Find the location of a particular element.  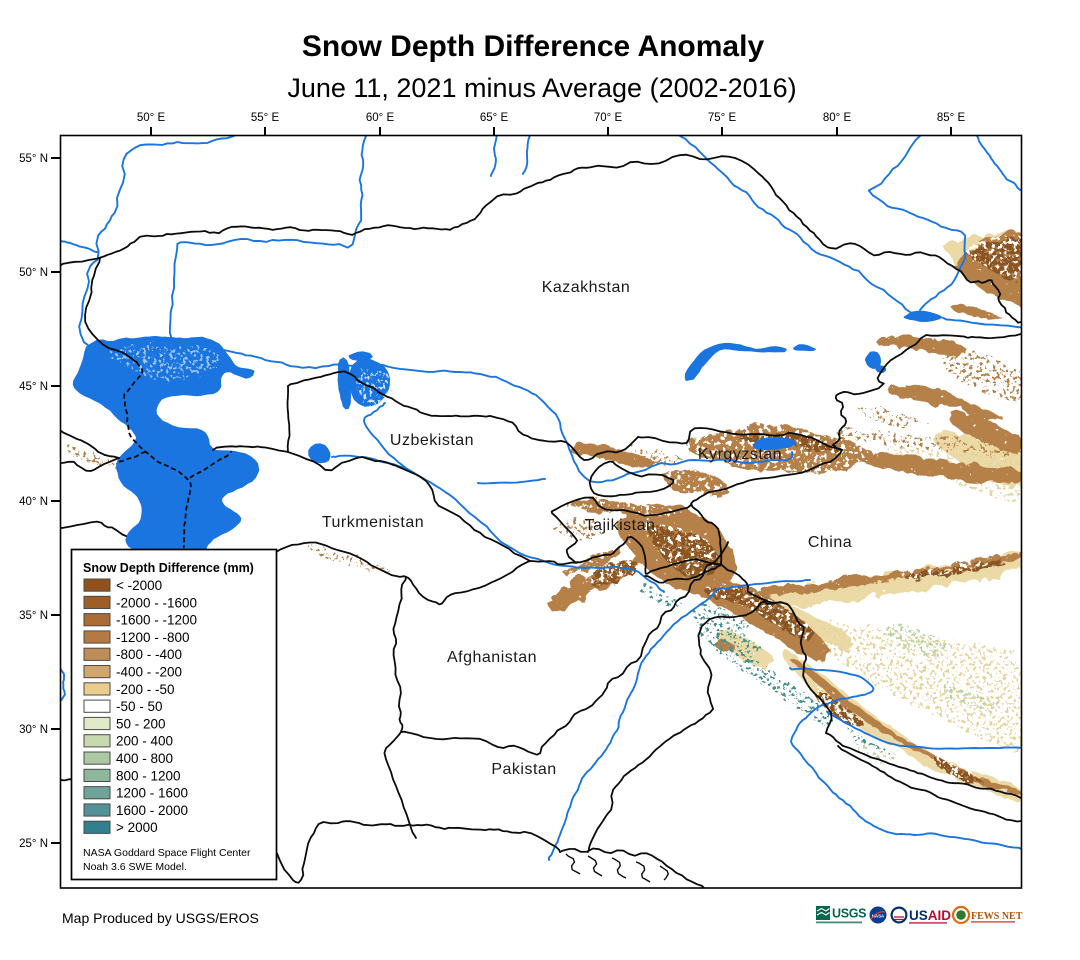

svg-text: < -2000 is located at coordinates (139, 585).